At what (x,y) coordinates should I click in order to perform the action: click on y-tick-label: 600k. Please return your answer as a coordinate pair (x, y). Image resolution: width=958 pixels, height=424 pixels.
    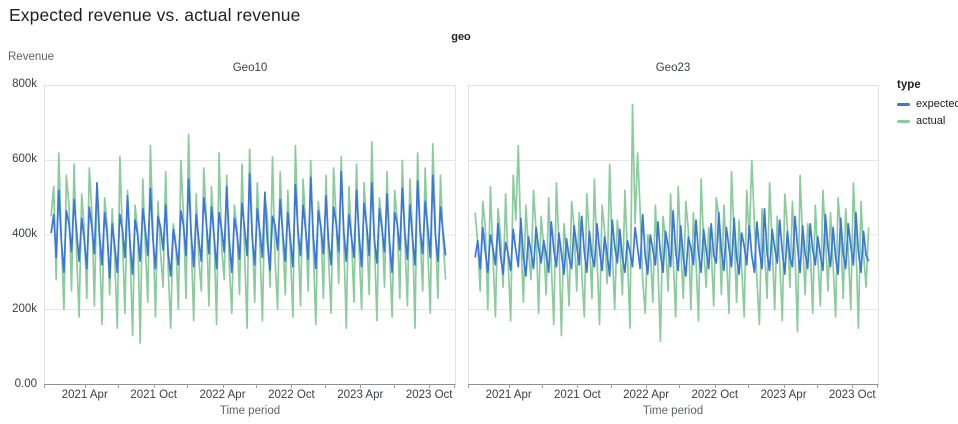
    Looking at the image, I should click on (24, 159).